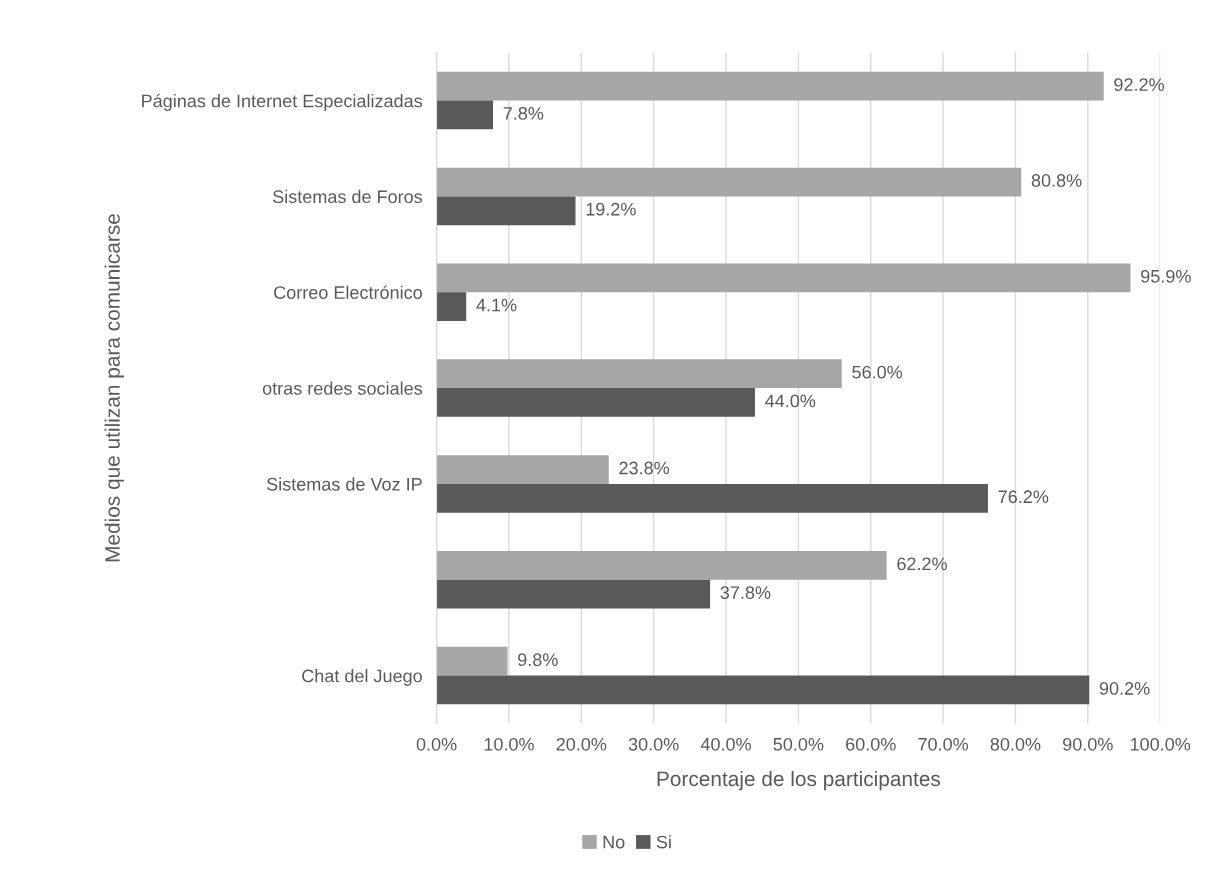 This screenshot has width=1206, height=877. Describe the element at coordinates (798, 744) in the screenshot. I see `x-tick-label: 50.0%` at that location.